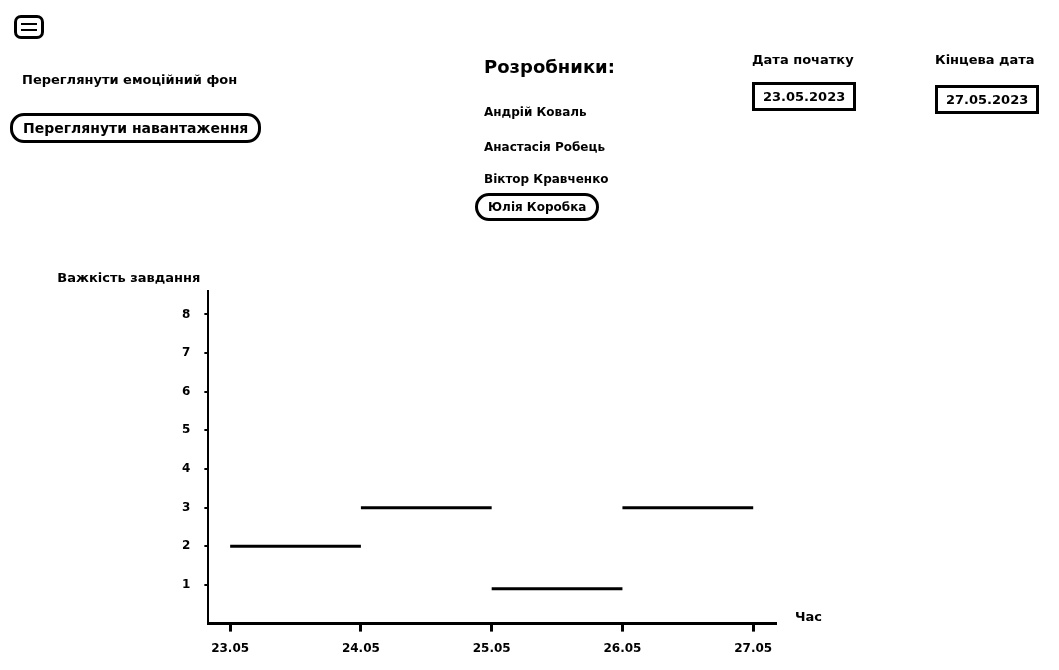  Describe the element at coordinates (535, 112) in the screenshot. I see `text: Андрій Коваль` at that location.